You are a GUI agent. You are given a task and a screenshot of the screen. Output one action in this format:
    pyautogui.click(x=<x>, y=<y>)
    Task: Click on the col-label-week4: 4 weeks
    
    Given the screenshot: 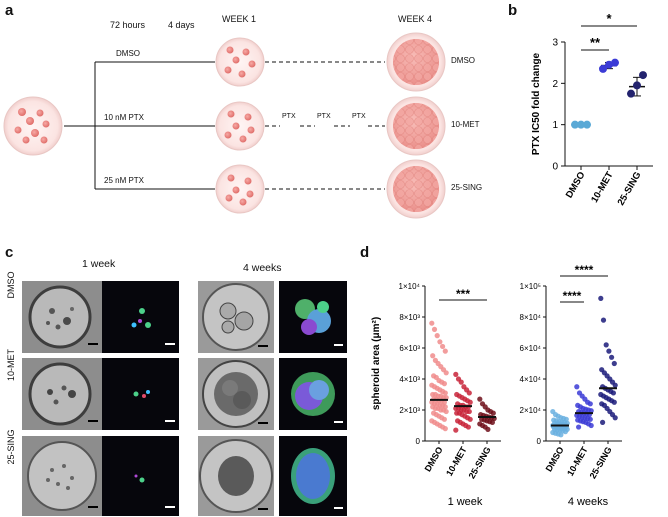 What is the action you would take?
    pyautogui.click(x=262, y=268)
    